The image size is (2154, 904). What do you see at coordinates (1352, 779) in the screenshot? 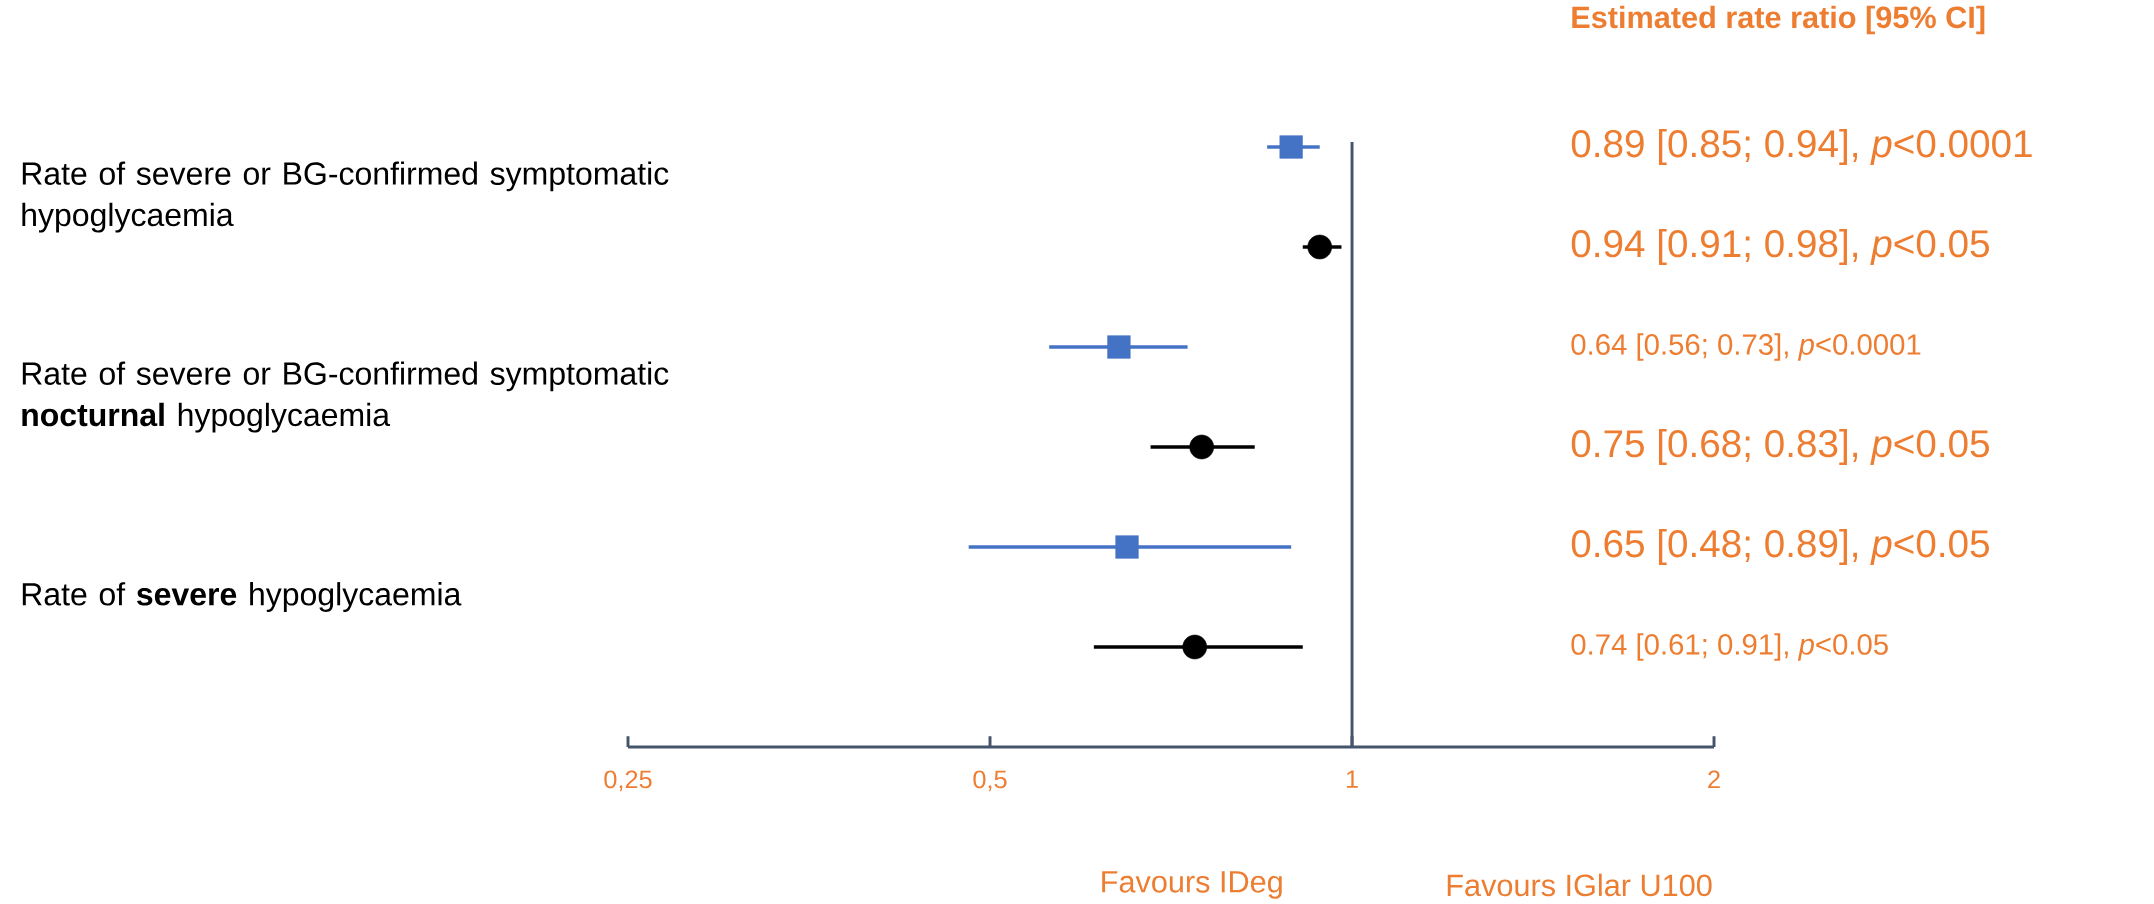
I see `x-tick-label: 1` at bounding box center [1352, 779].